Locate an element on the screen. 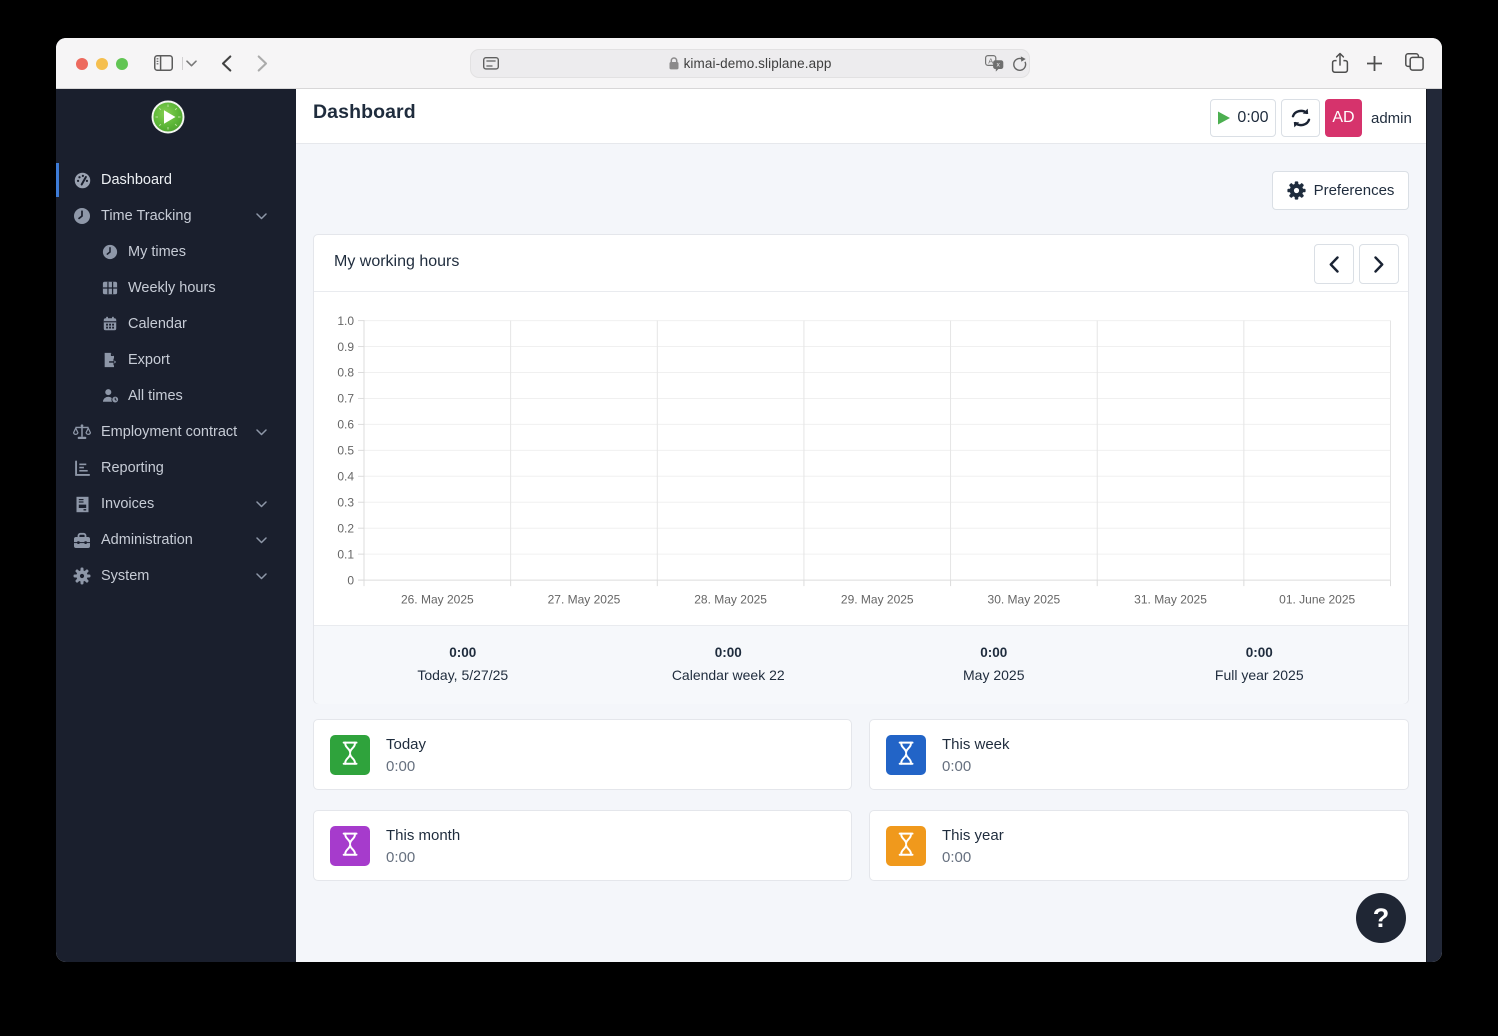 Image resolution: width=1498 pixels, height=1036 pixels. svg-text: 0.6 is located at coordinates (345, 425).